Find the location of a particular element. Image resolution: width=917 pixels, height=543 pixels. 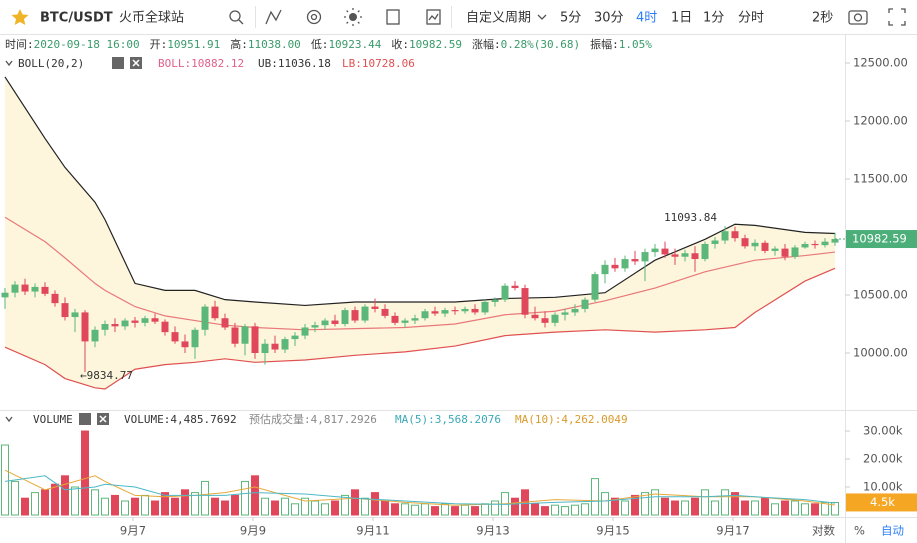

period-option: 分时 is located at coordinates (751, 18).